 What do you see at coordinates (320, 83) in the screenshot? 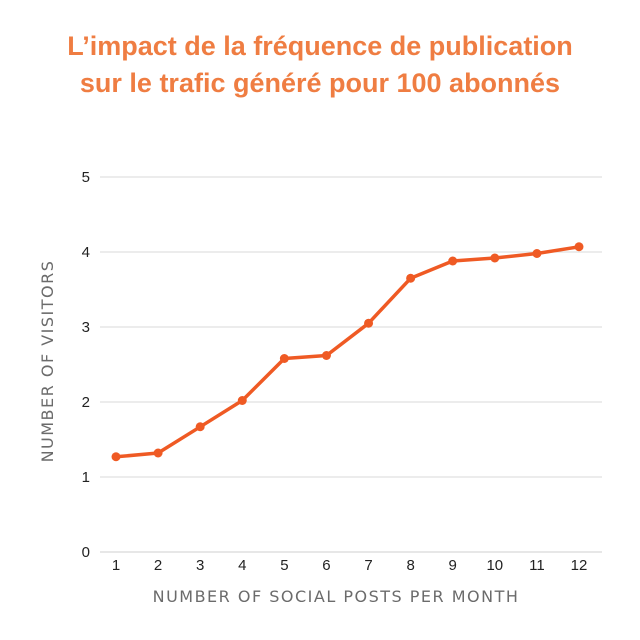
I see `chart-title-line-2: sur le trafic généré pour 100 abonnés` at bounding box center [320, 83].